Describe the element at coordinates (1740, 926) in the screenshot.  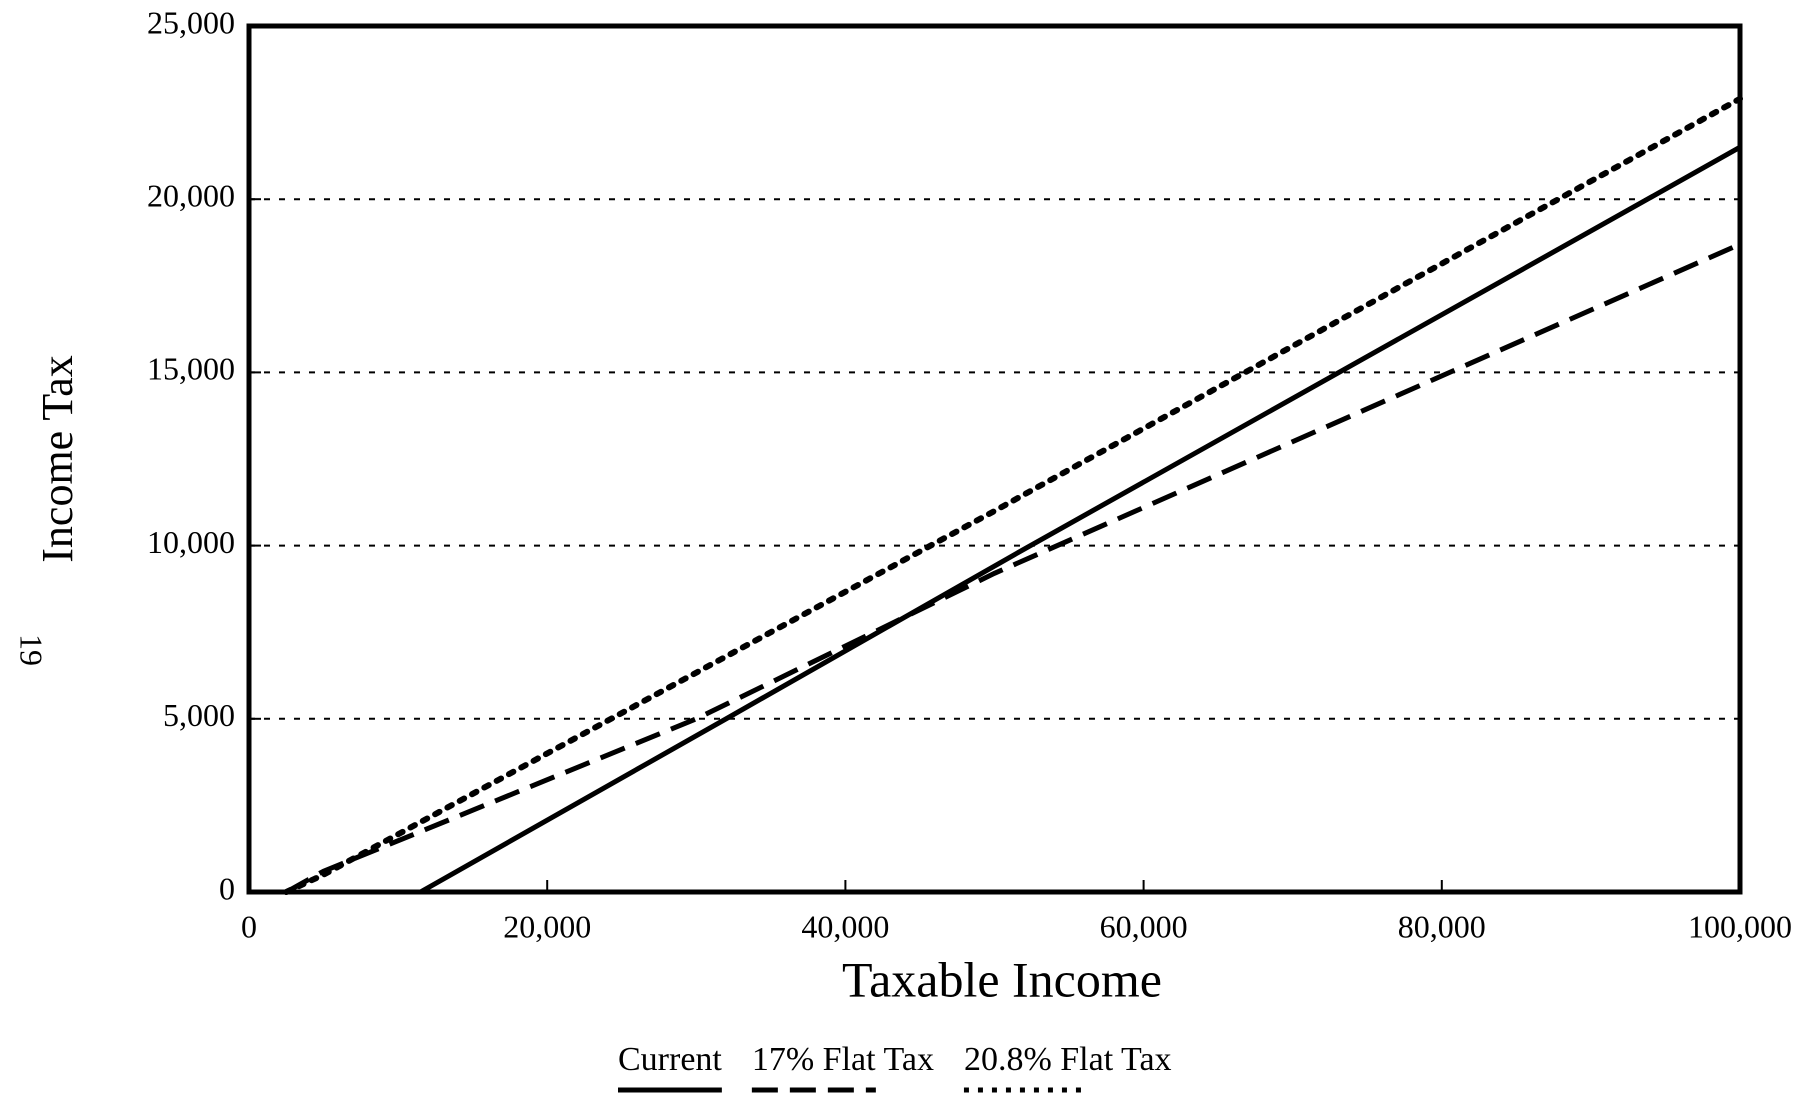
I see `x-tick-label: 100,000` at that location.